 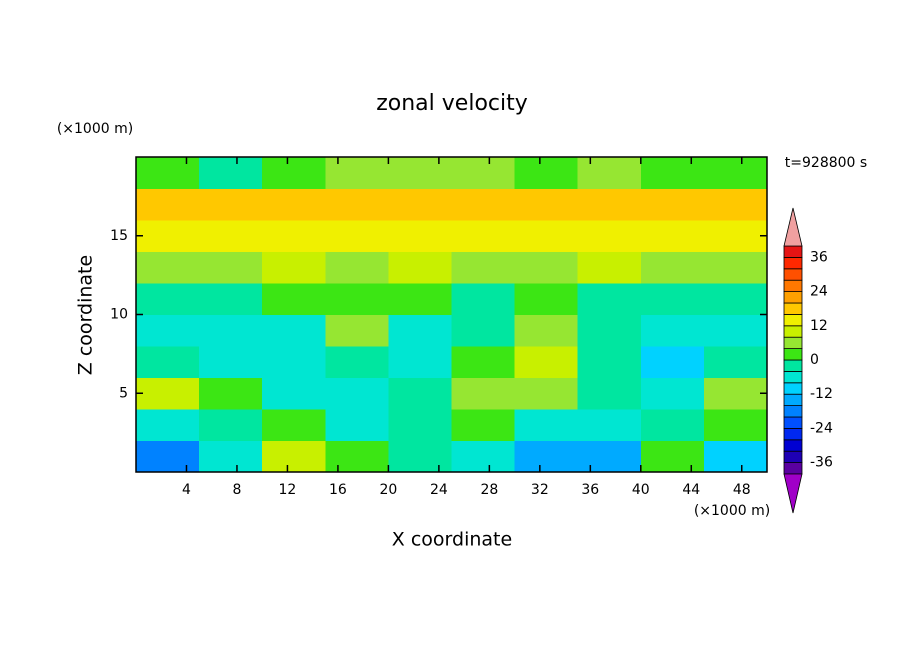 I want to click on x-unit: (×1000 m), so click(x=732, y=511).